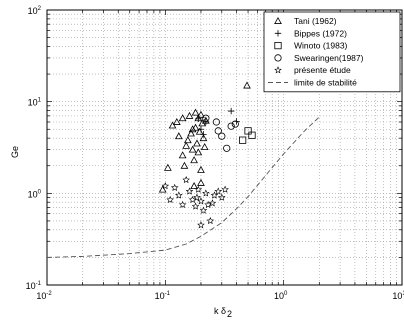 Image resolution: width=404 pixels, height=324 pixels. I want to click on legend-marker-triangle, so click(278, 20).